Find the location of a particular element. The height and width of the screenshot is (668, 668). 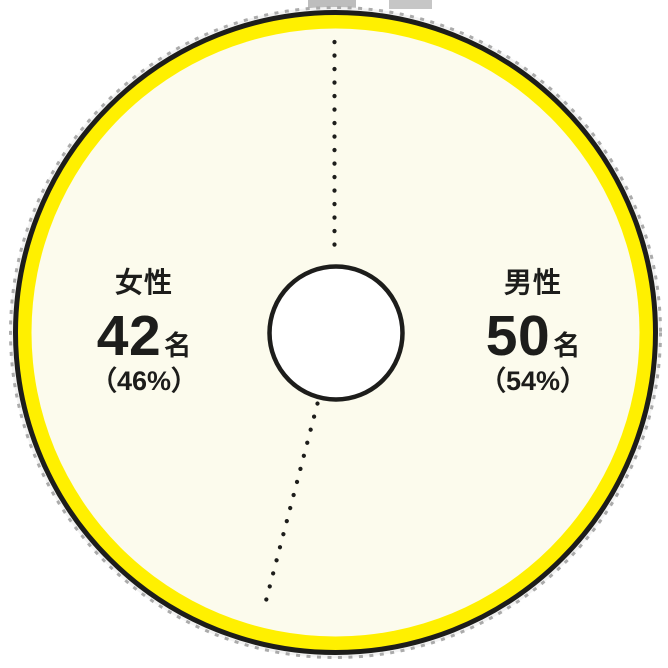

top-crop-artifact-left is located at coordinates (332, 4).